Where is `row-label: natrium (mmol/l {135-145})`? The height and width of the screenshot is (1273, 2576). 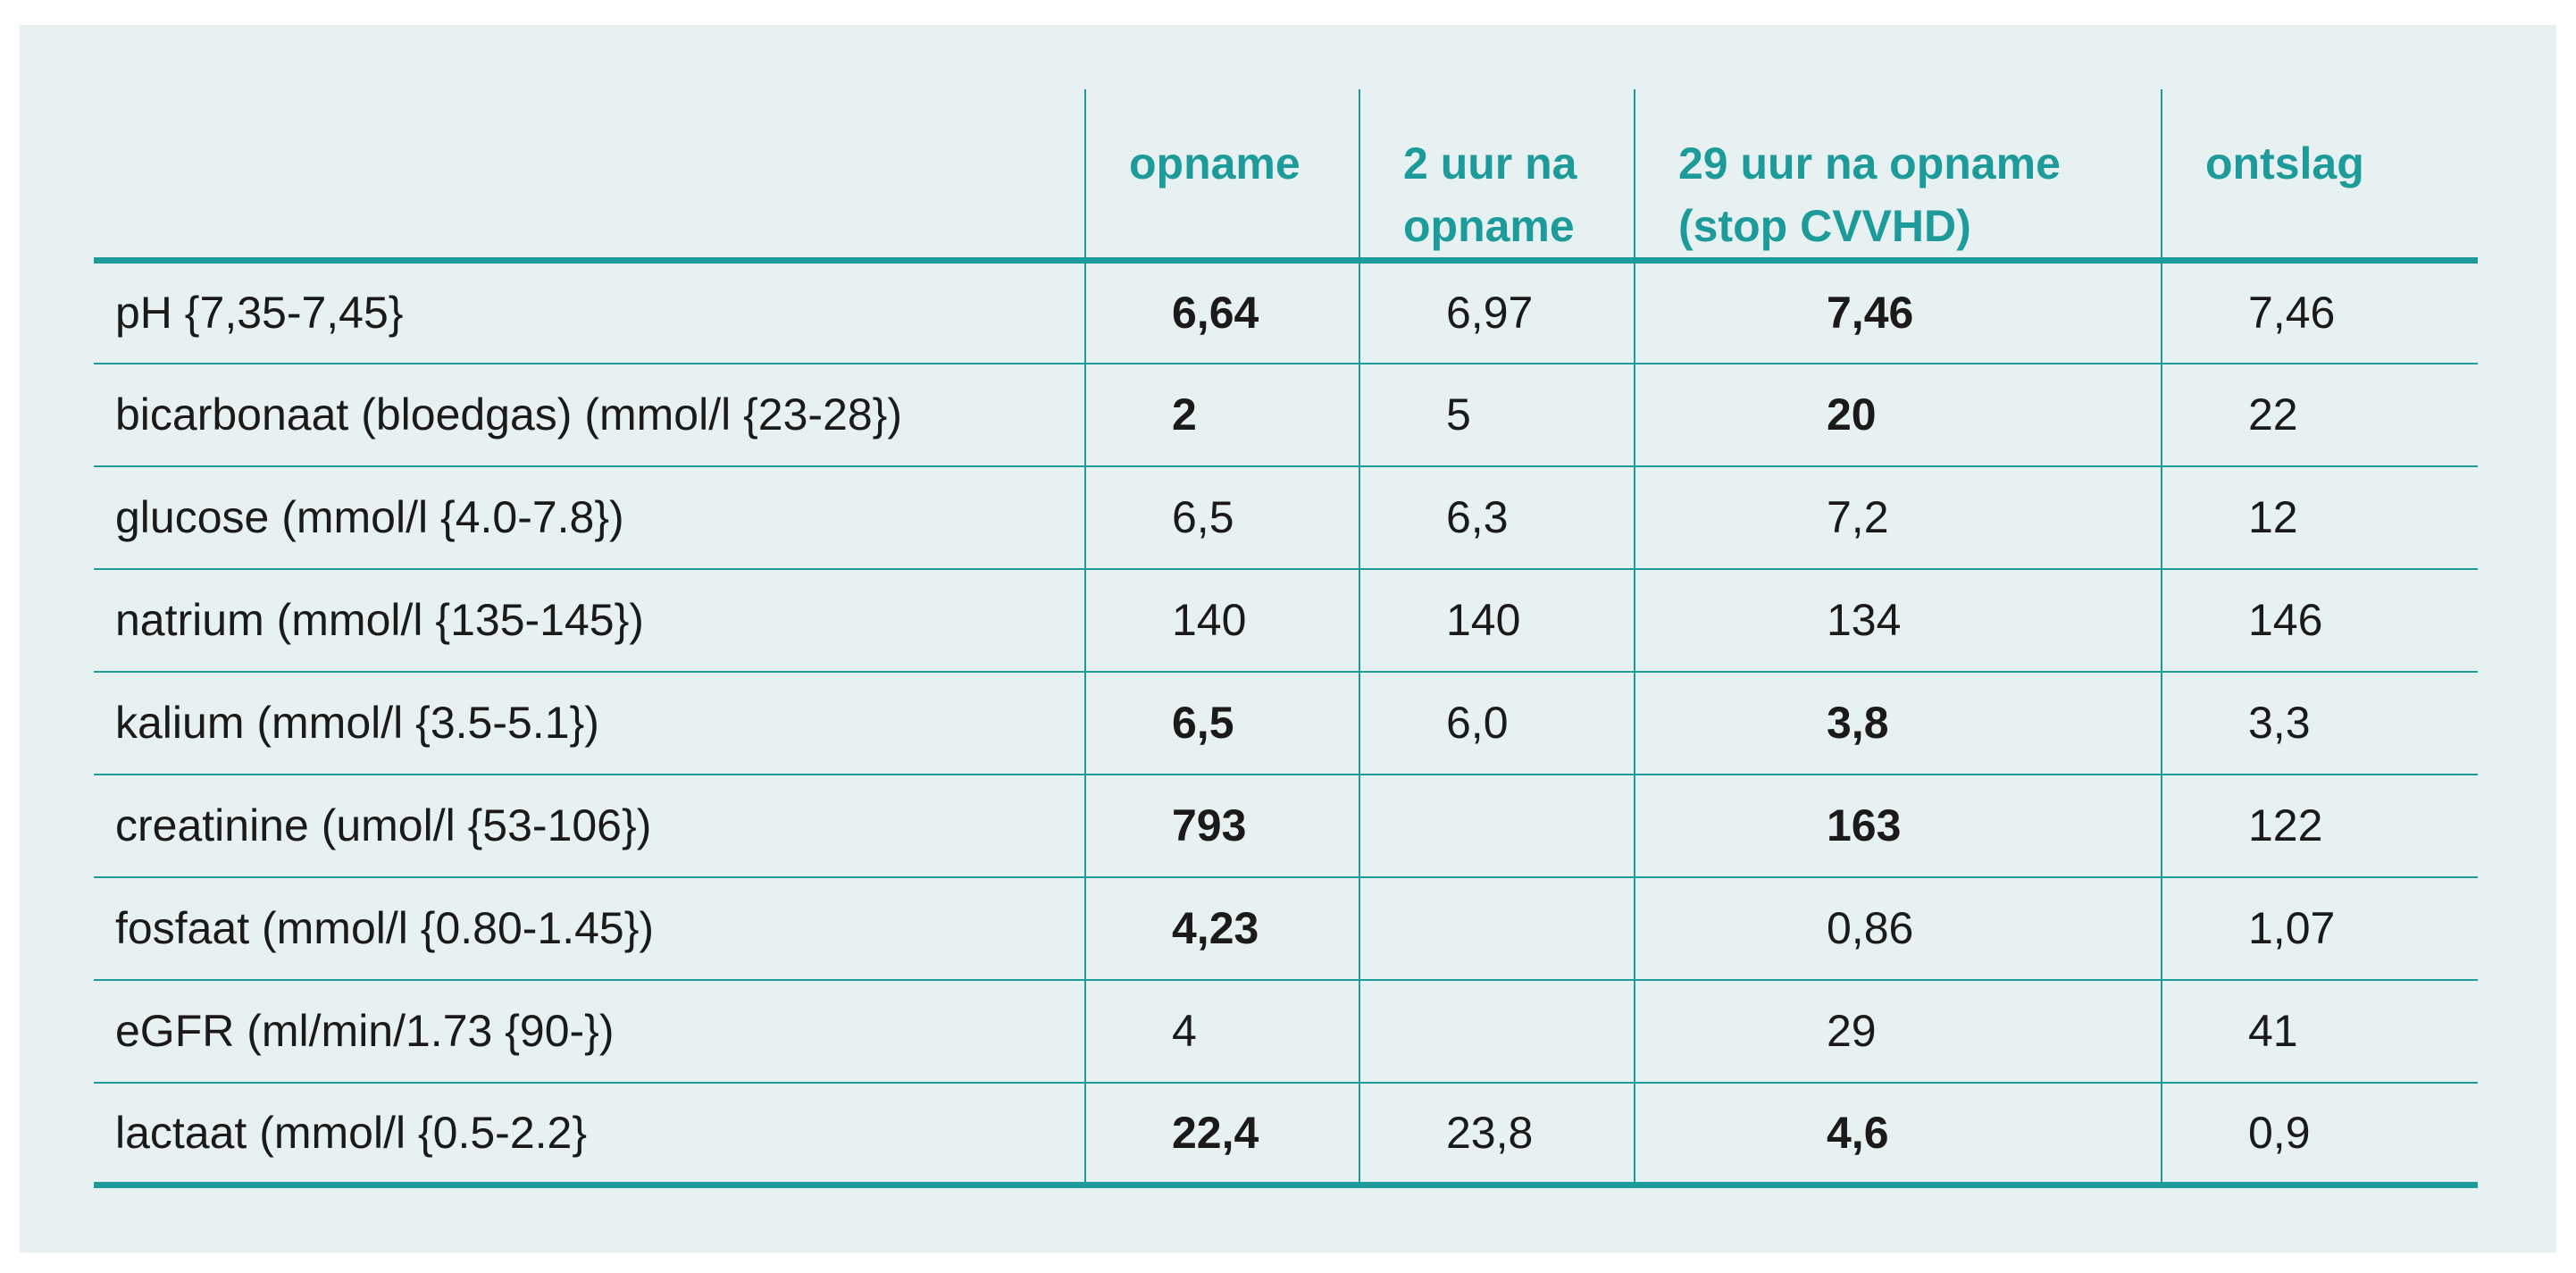
row-label: natrium (mmol/l {135-145}) is located at coordinates (590, 620).